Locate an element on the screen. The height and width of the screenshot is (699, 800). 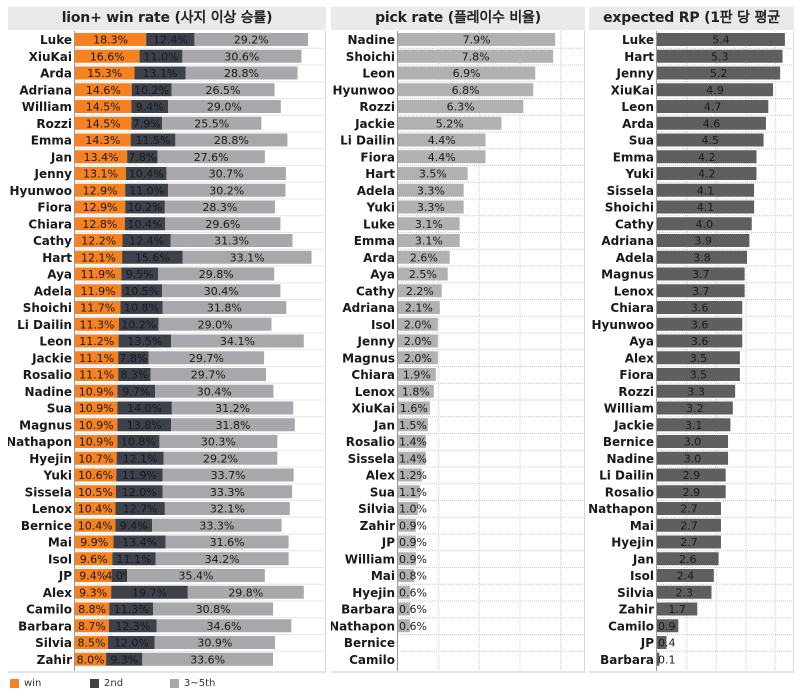
bar-3-5th-li-dailin is located at coordinates (215, 324).